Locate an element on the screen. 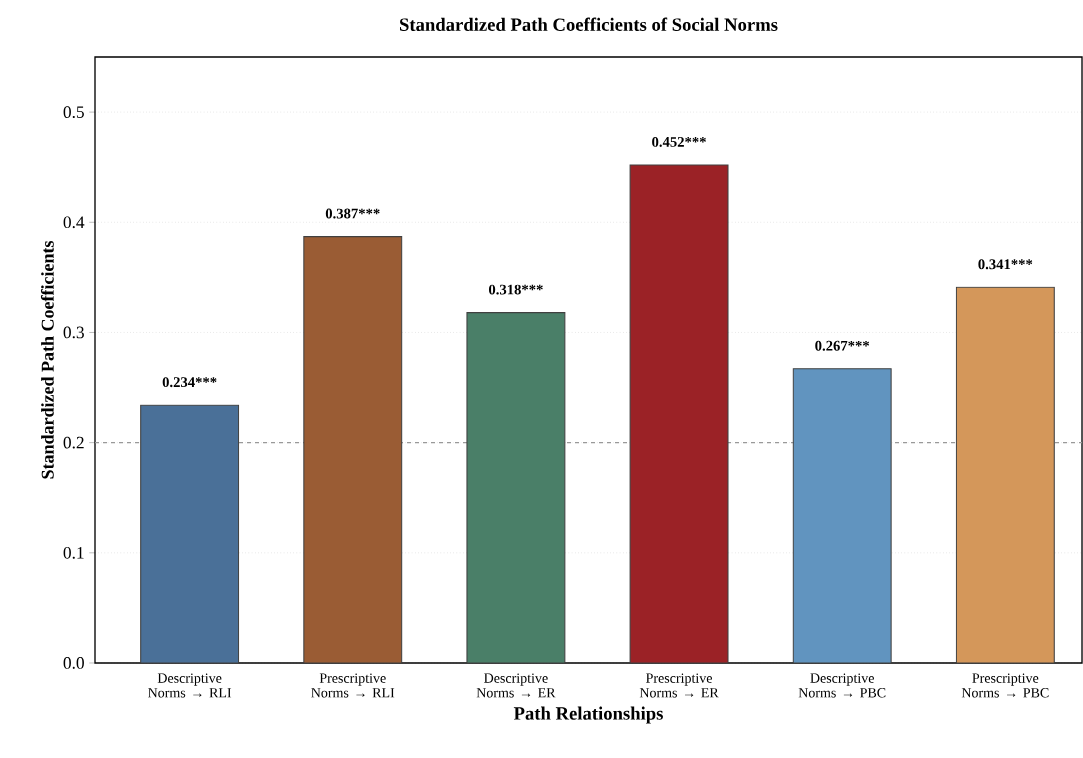 This screenshot has width=1083, height=758. data-label: 0.318*** is located at coordinates (515, 289).